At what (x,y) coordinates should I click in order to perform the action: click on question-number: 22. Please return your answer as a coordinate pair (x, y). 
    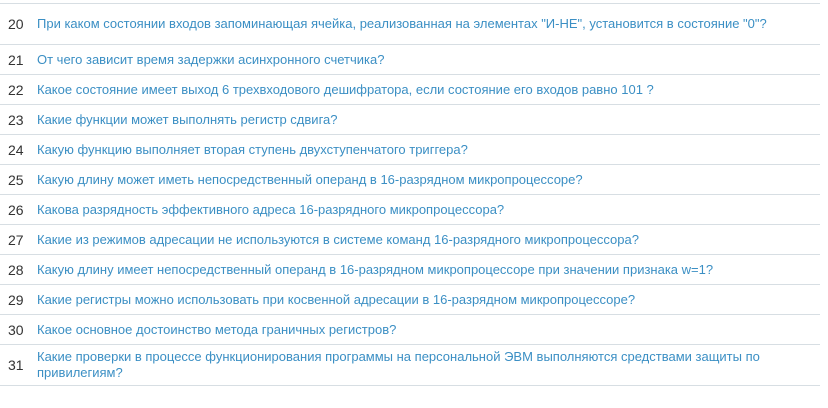
    Looking at the image, I should click on (16, 89).